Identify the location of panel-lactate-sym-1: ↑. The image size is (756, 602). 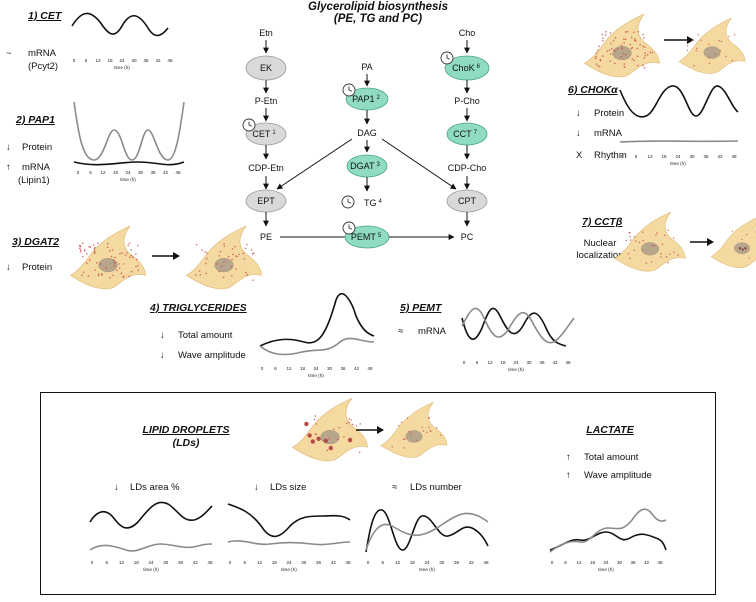
(568, 457).